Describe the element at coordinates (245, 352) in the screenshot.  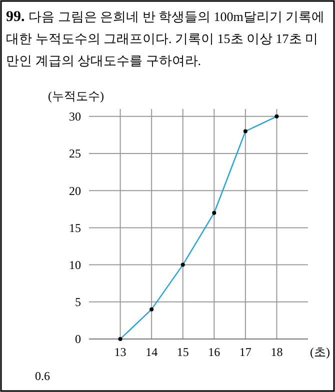
I see `x-tick-label: 17` at that location.